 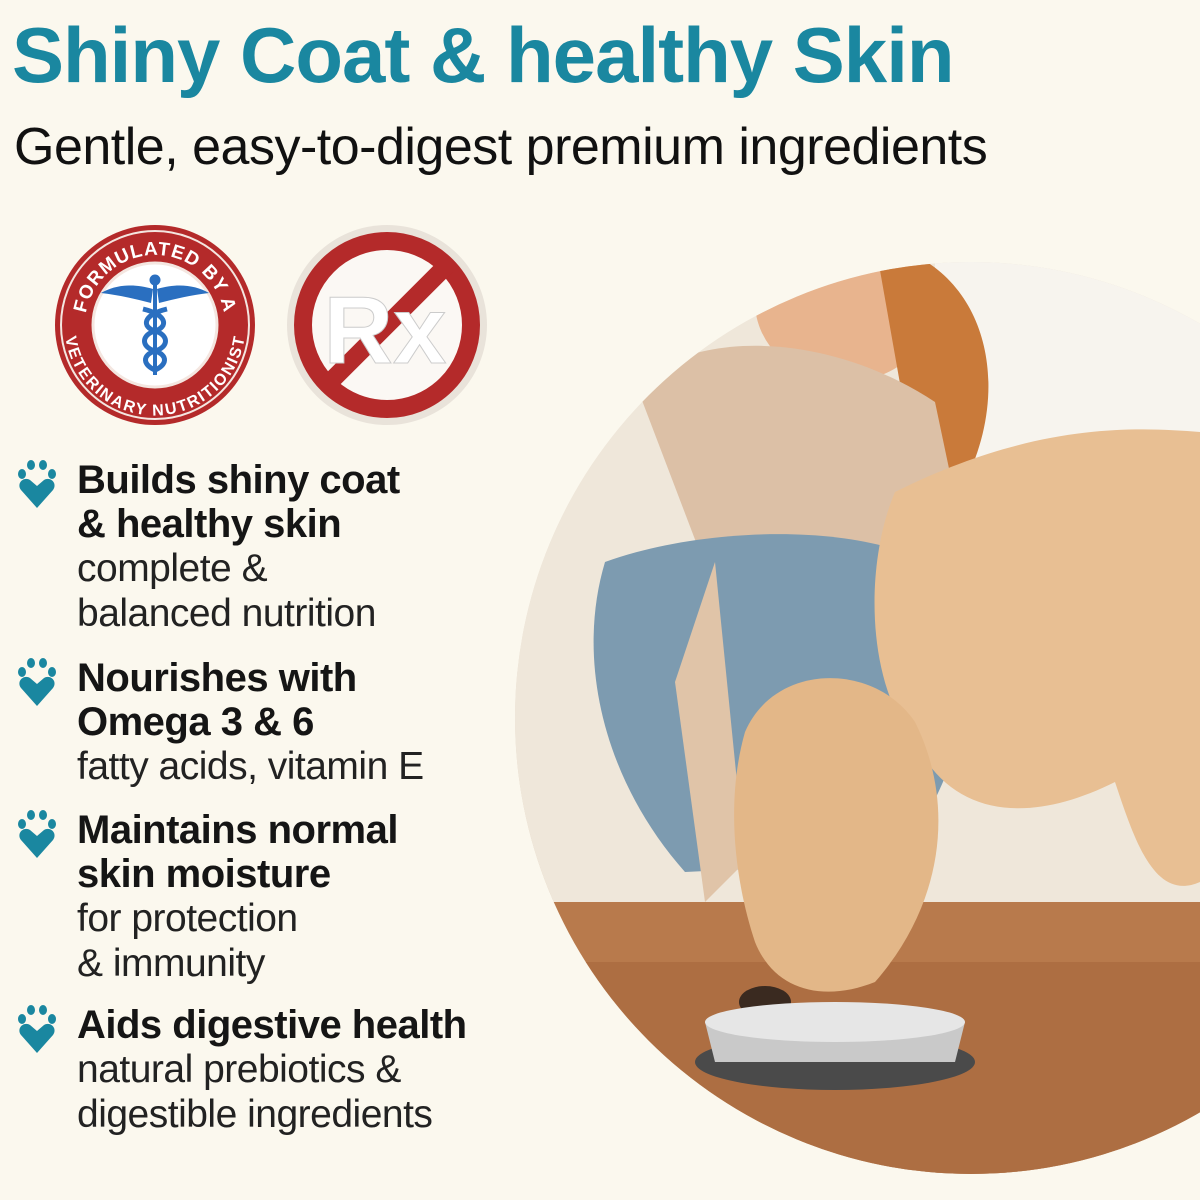 I want to click on benefit-detail: digestible ingredients, so click(x=255, y=1114).